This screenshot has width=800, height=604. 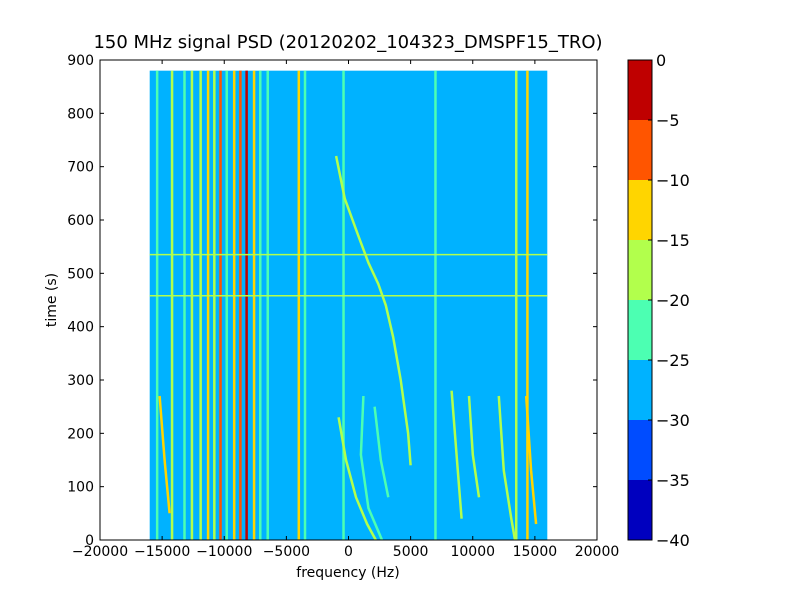 I want to click on colorbar-tick-label: −20, so click(x=673, y=300).